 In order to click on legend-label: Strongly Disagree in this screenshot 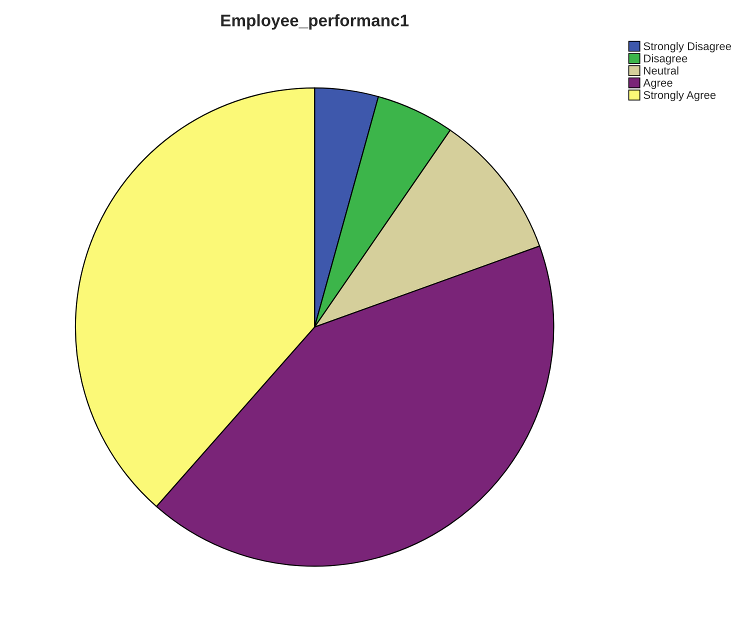, I will do `click(688, 47)`.